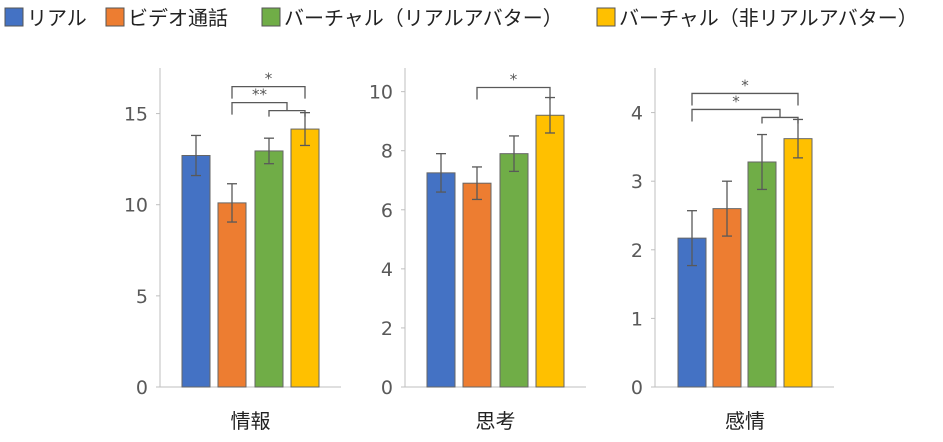 The image size is (943, 442). What do you see at coordinates (423, 18) in the screenshot?
I see `legend-label: バーチャル（リアルアバター）` at bounding box center [423, 18].